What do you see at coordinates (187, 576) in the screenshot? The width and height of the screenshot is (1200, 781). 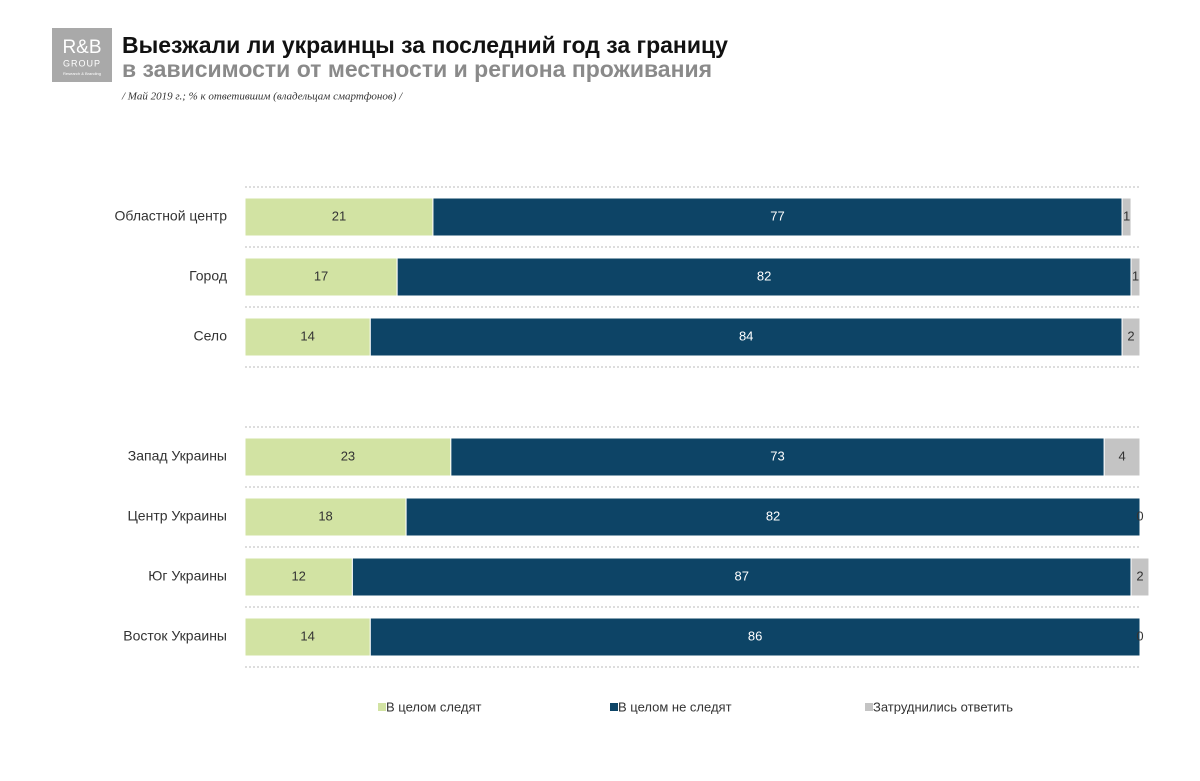 I see `category-label: Юг Украины` at bounding box center [187, 576].